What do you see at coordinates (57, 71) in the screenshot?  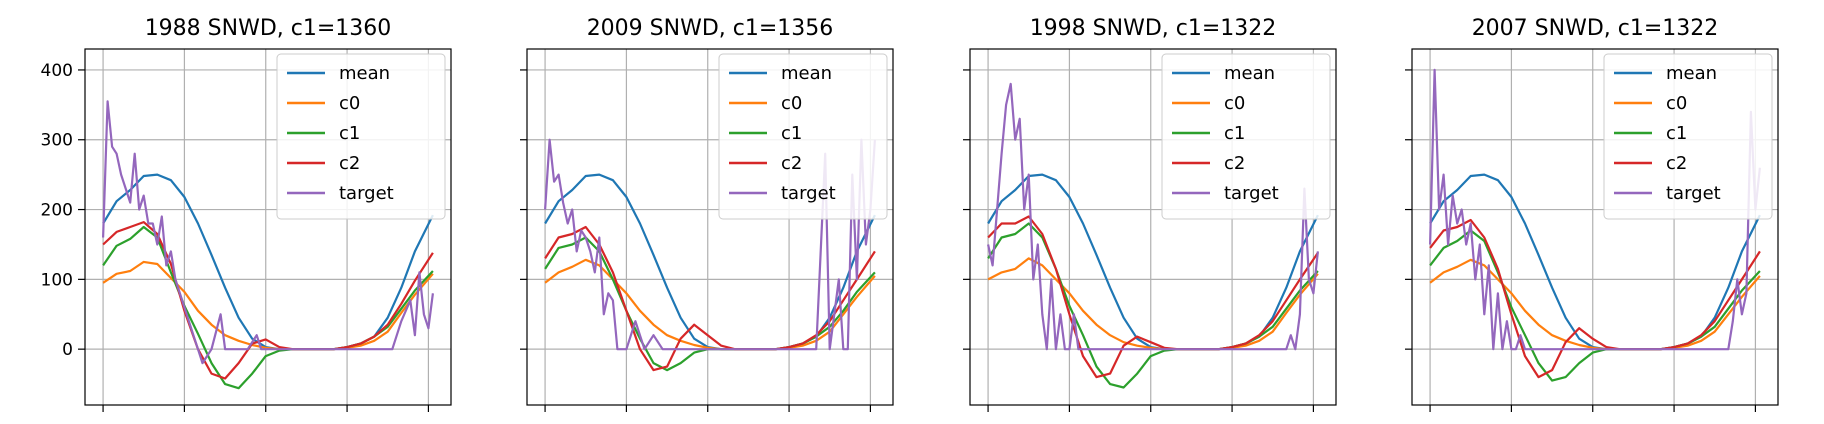 I see `y-tick-label: 400` at bounding box center [57, 71].